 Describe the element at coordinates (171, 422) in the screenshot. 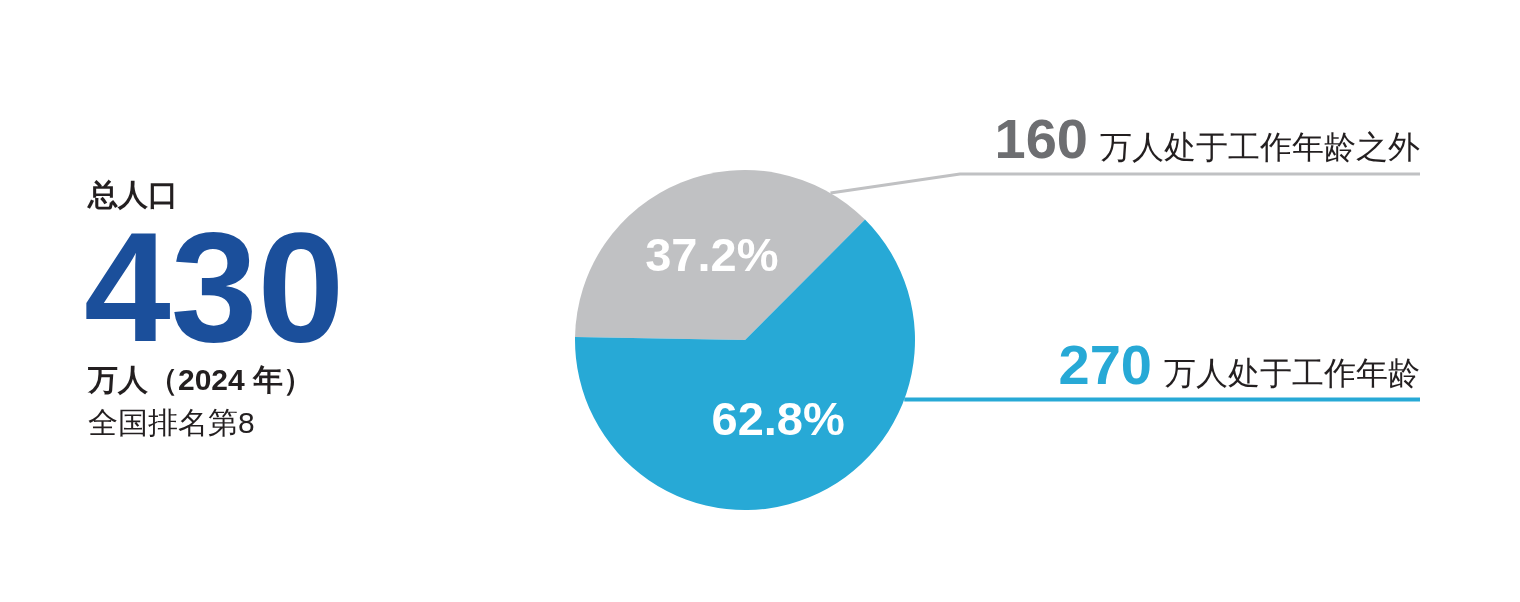

I see `text: 全国排名第8` at that location.